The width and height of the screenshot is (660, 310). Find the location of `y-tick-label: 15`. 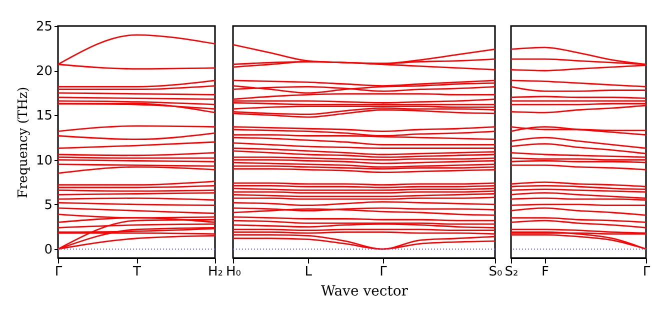

y-tick-label: 15 is located at coordinates (44, 116).